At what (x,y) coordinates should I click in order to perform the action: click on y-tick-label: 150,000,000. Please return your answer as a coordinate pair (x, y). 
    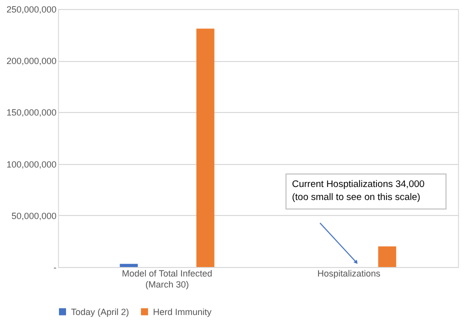
    Looking at the image, I should click on (31, 113).